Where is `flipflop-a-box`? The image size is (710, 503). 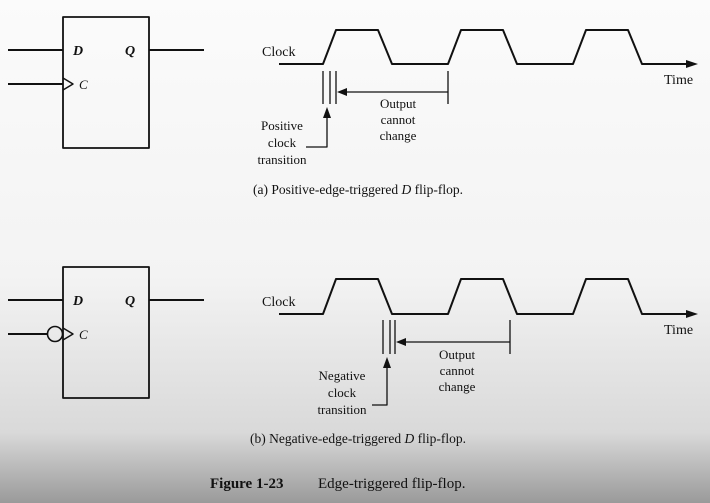 flipflop-a-box is located at coordinates (106, 82).